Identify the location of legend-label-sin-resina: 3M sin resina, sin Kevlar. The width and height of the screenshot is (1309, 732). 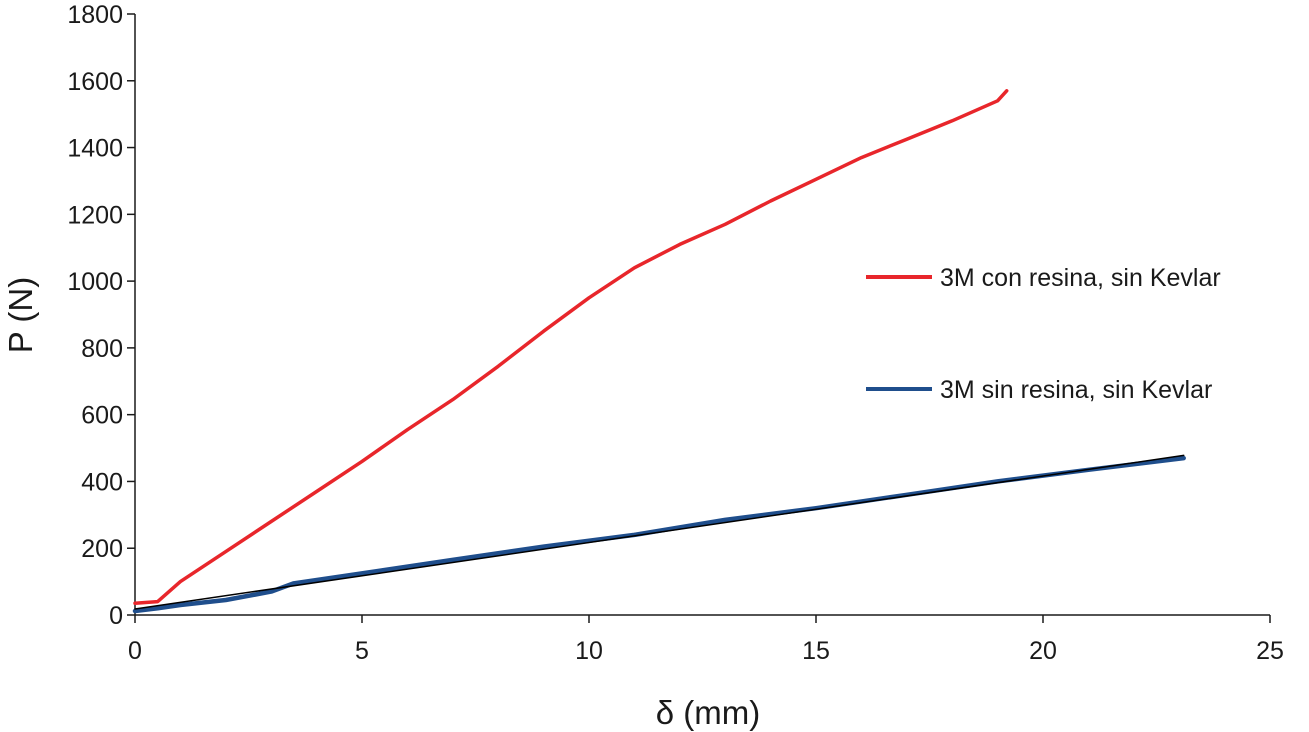
(1076, 390).